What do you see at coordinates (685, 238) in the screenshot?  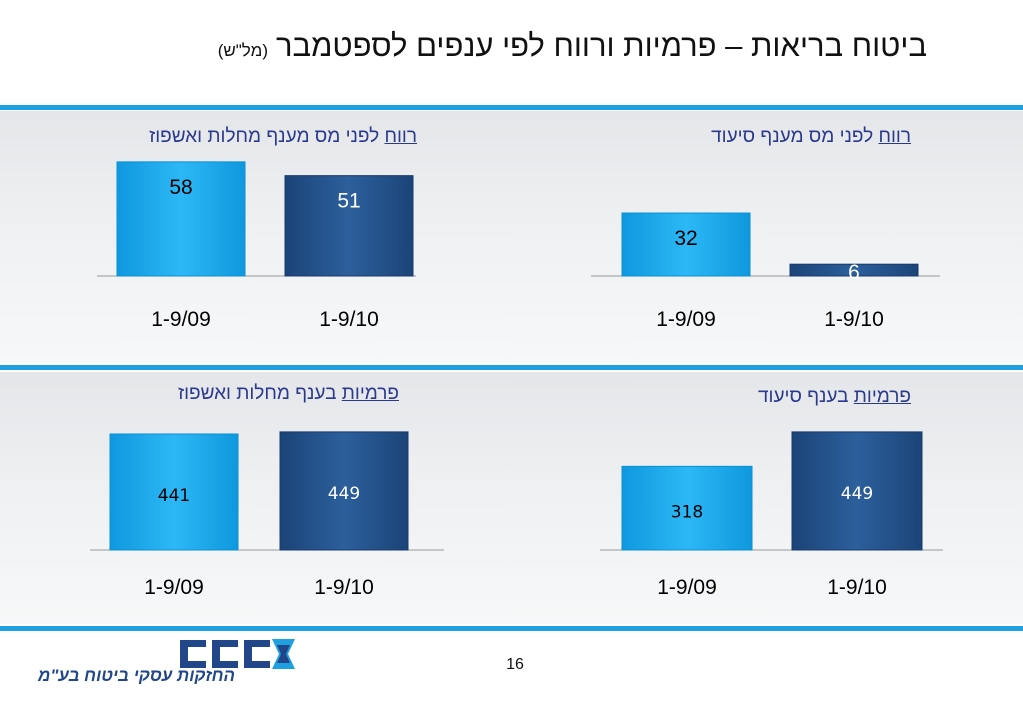 I see `data-label: 32` at bounding box center [685, 238].